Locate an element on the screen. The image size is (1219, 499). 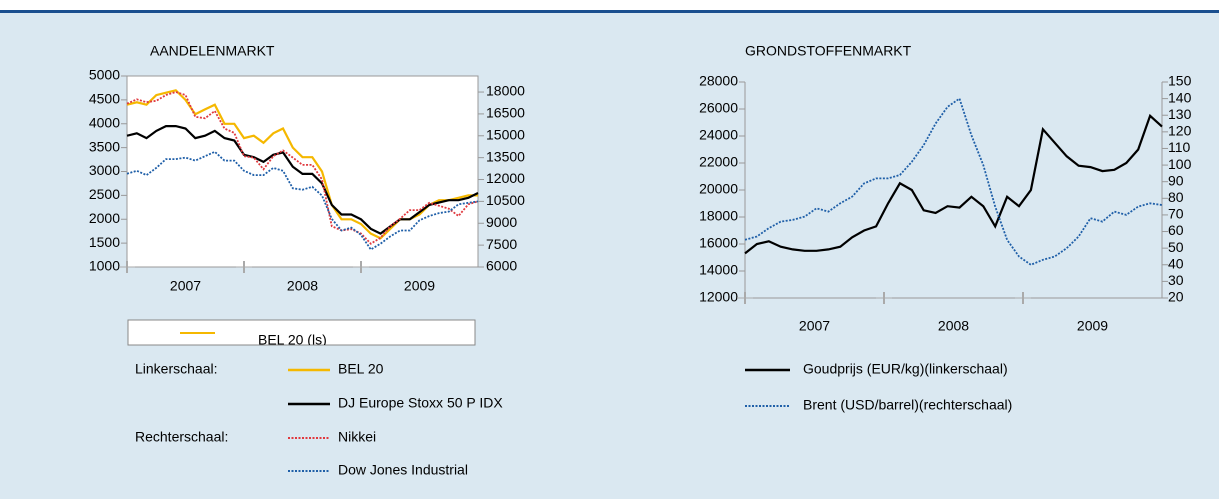
y2-tick-label: 130 is located at coordinates (1180, 114).